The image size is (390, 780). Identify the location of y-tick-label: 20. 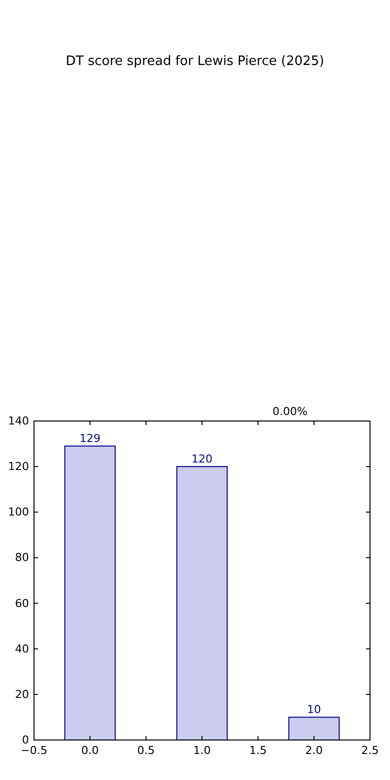
(22, 694).